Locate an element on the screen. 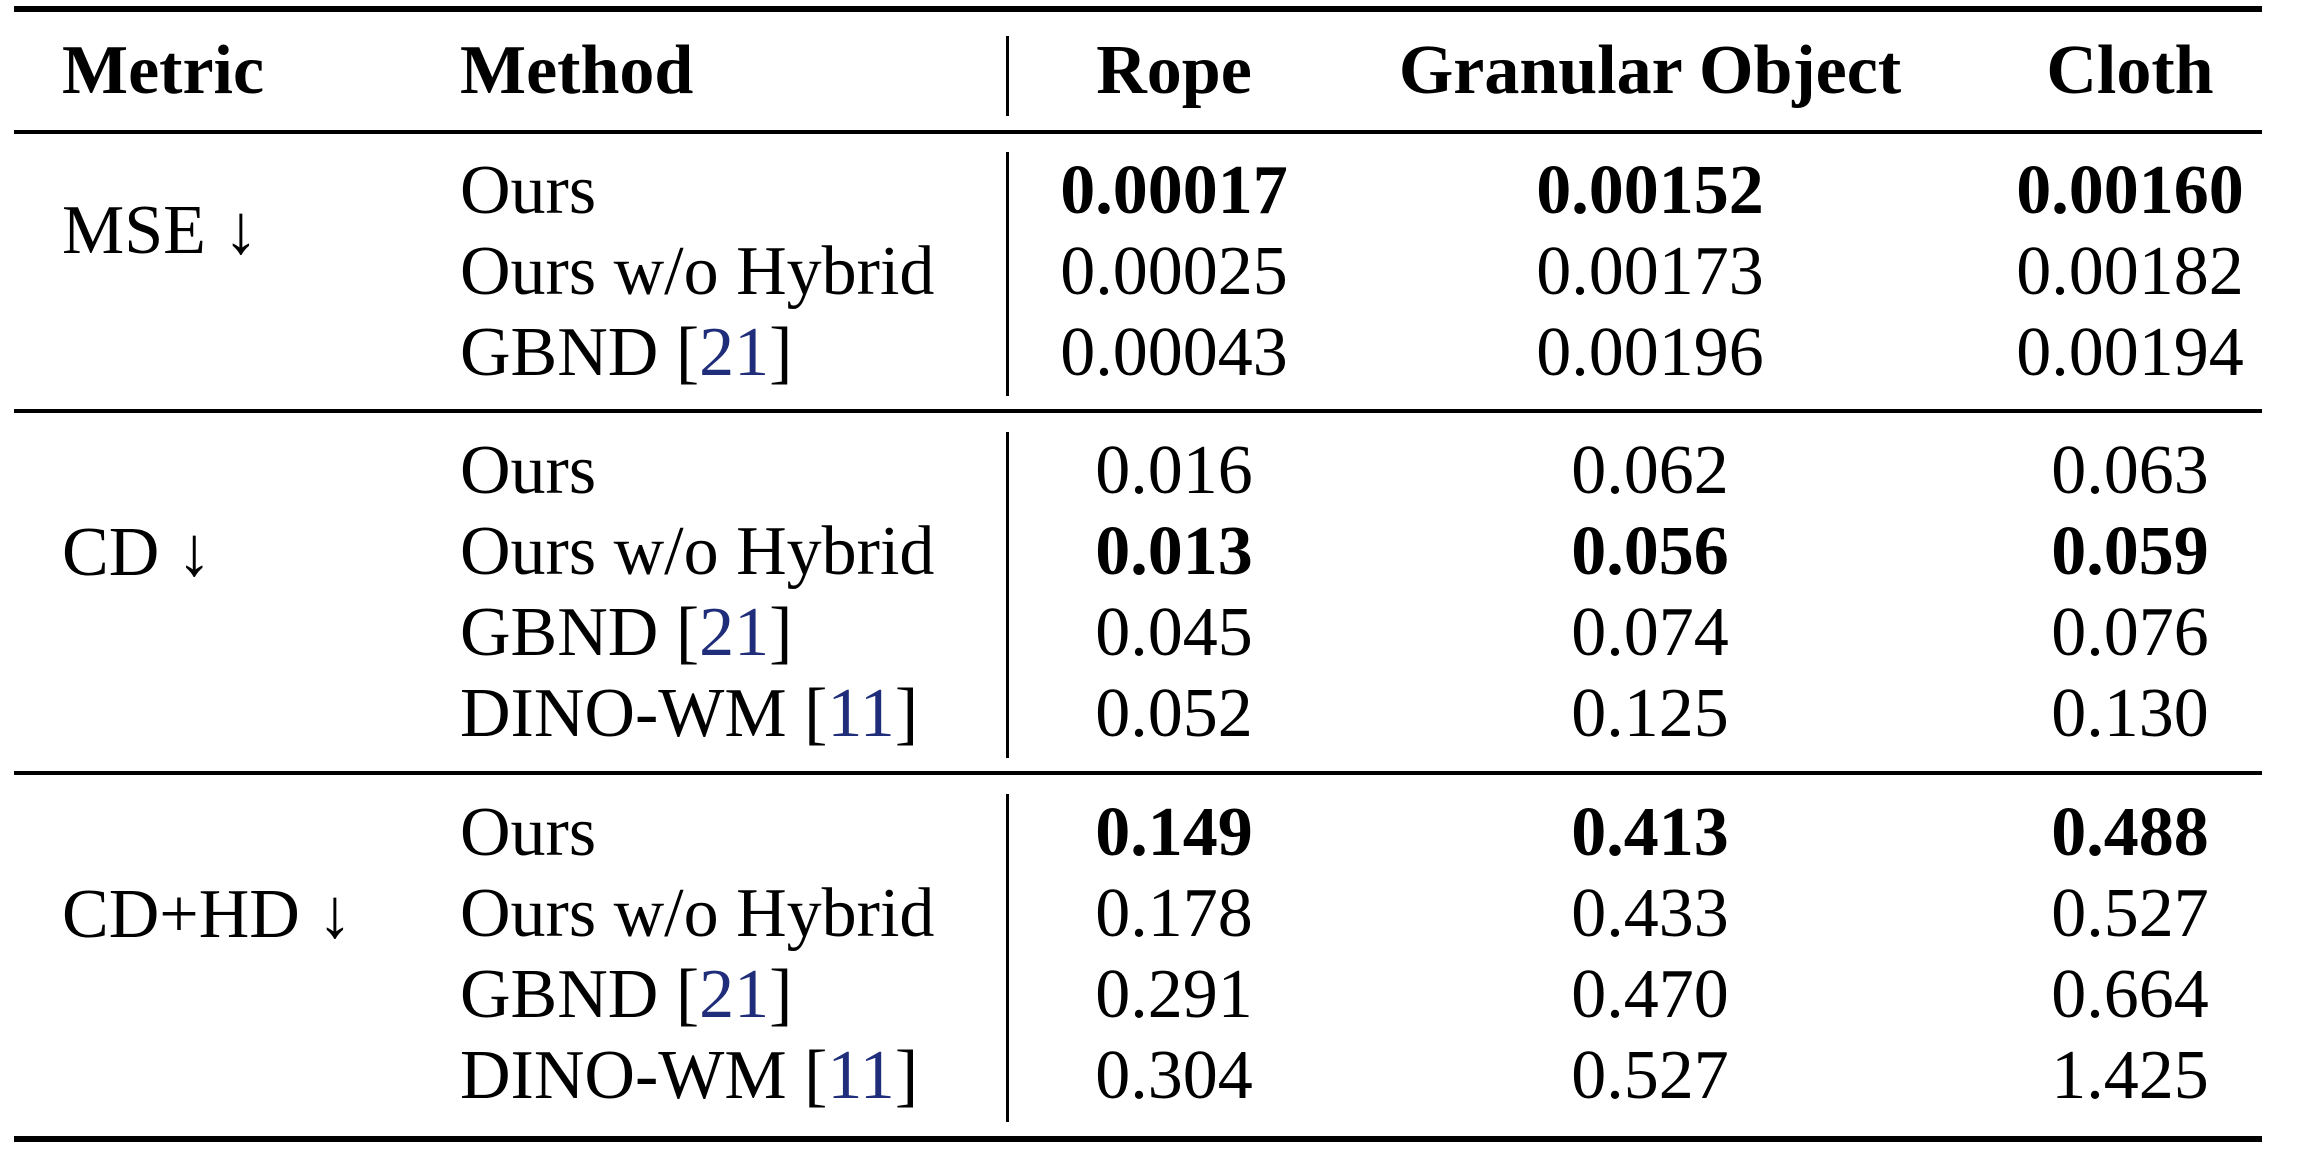 The width and height of the screenshot is (2314, 1162). value-cloth: 0.059 is located at coordinates (2130, 551).